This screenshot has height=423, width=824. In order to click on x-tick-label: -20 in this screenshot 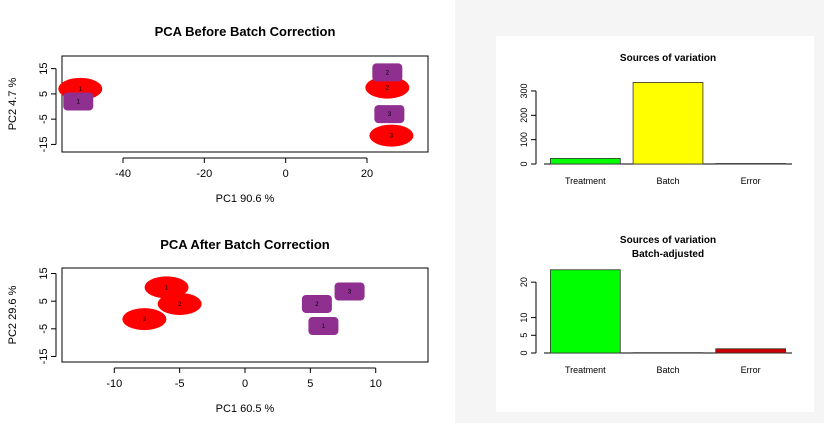, I will do `click(204, 174)`.